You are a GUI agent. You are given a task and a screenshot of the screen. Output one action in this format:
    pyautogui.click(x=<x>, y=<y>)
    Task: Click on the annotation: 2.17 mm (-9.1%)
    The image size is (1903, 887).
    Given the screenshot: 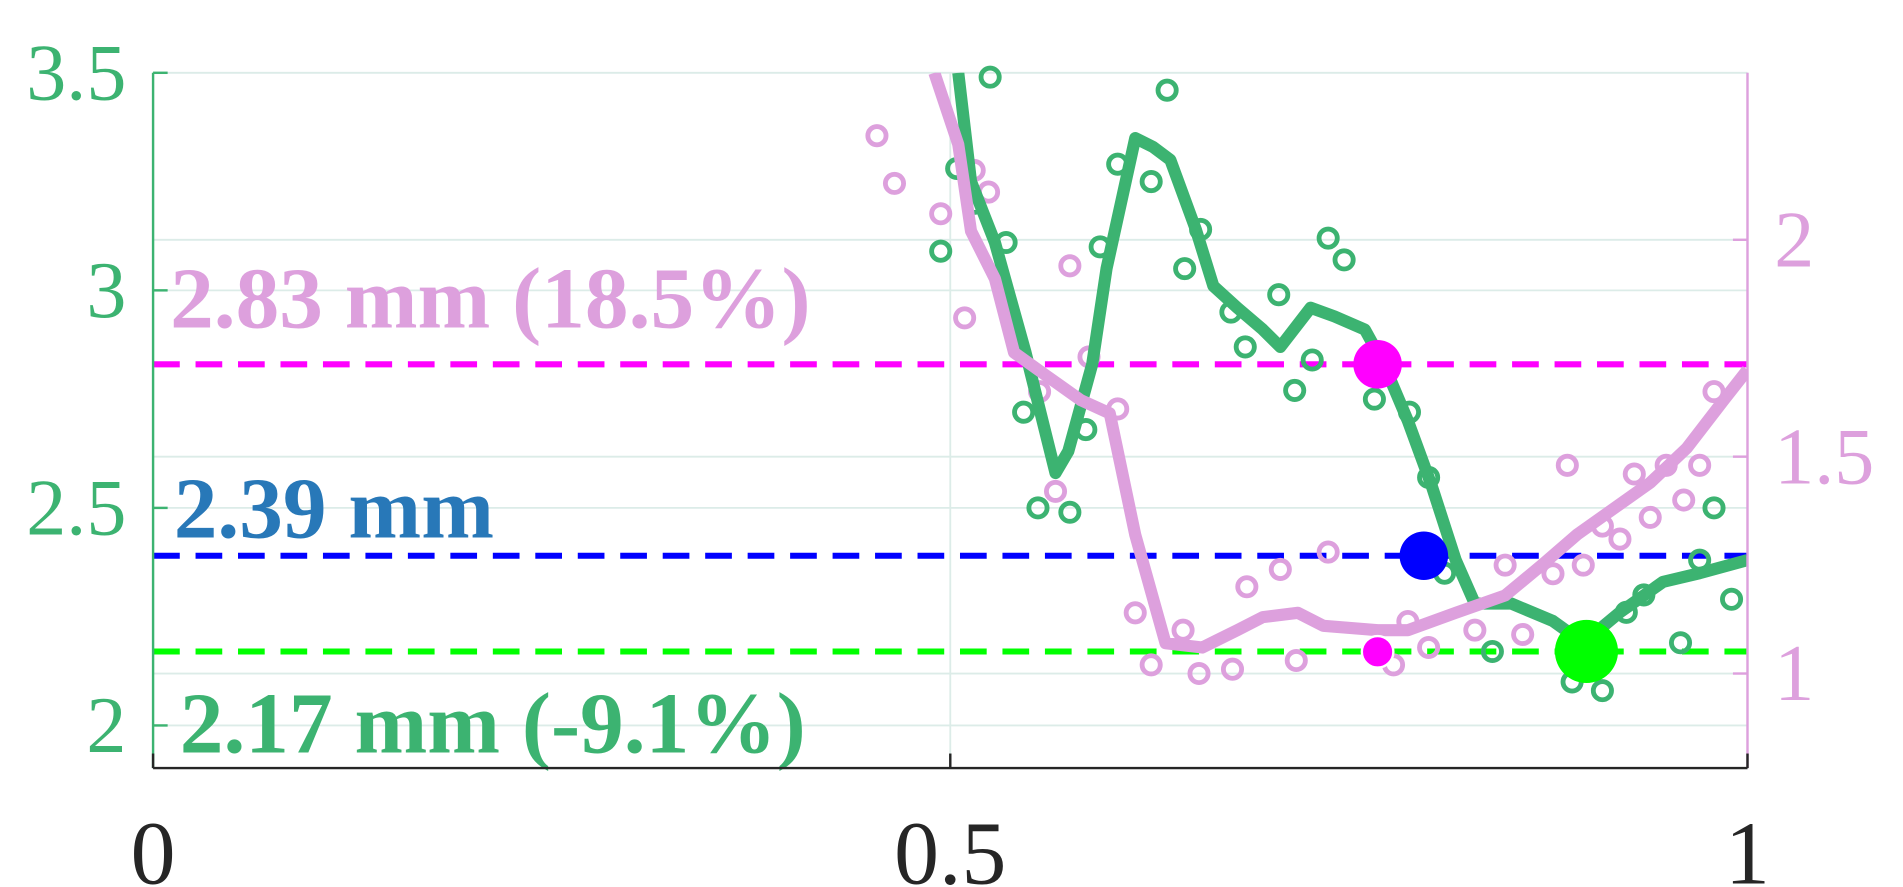 What is the action you would take?
    pyautogui.click(x=493, y=722)
    